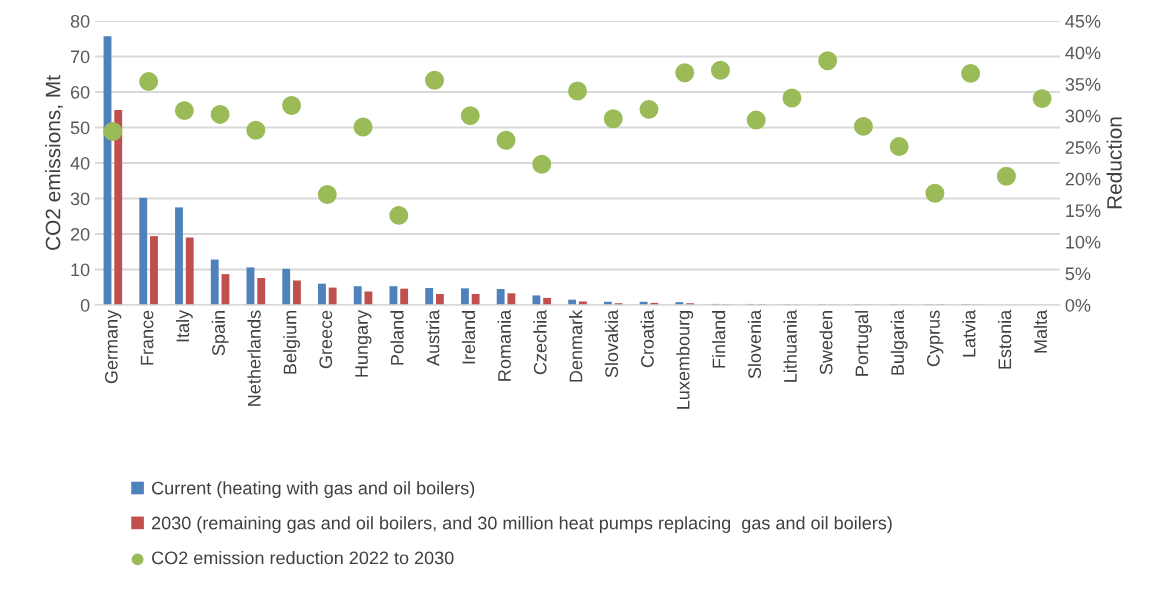 This screenshot has width=1151, height=590. Describe the element at coordinates (80, 163) in the screenshot. I see `y-tick-label: 40` at that location.